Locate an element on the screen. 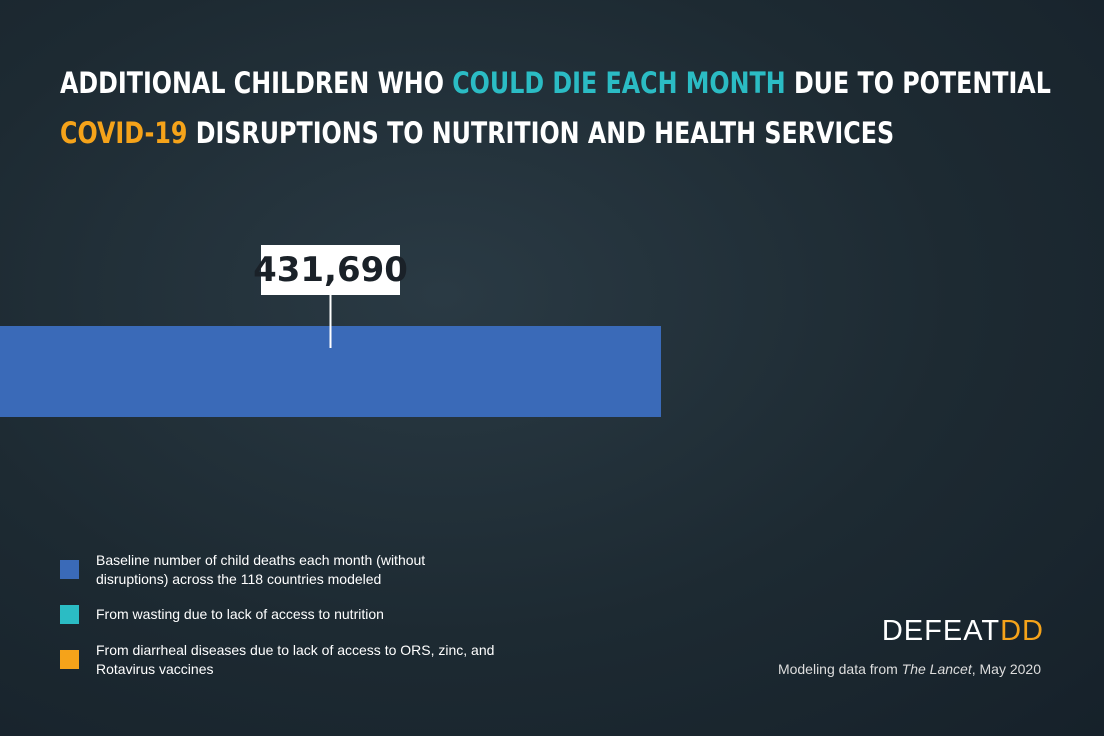 The width and height of the screenshot is (1104, 736). defeatdd-logo: DEFEATDD is located at coordinates (963, 631).